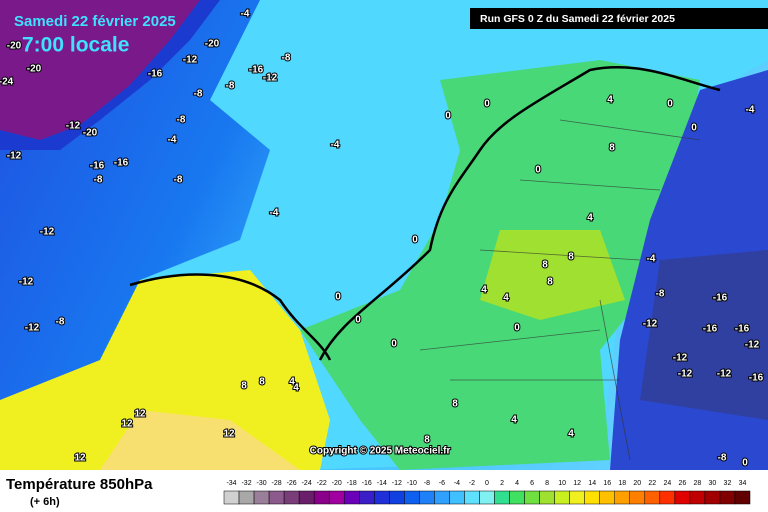 The height and width of the screenshot is (512, 768). I want to click on contour-label: -24, so click(7, 82).